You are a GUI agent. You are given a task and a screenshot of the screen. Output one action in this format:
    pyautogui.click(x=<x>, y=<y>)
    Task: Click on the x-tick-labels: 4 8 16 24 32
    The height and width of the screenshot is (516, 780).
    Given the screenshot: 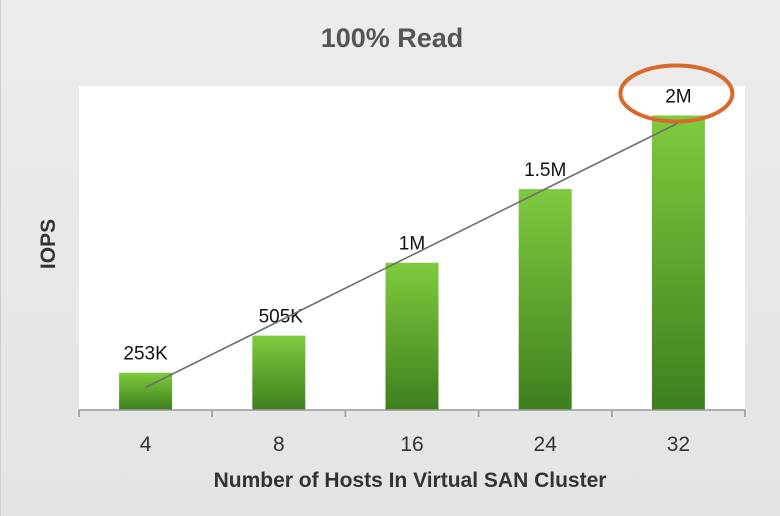 What is the action you would take?
    pyautogui.click(x=415, y=444)
    